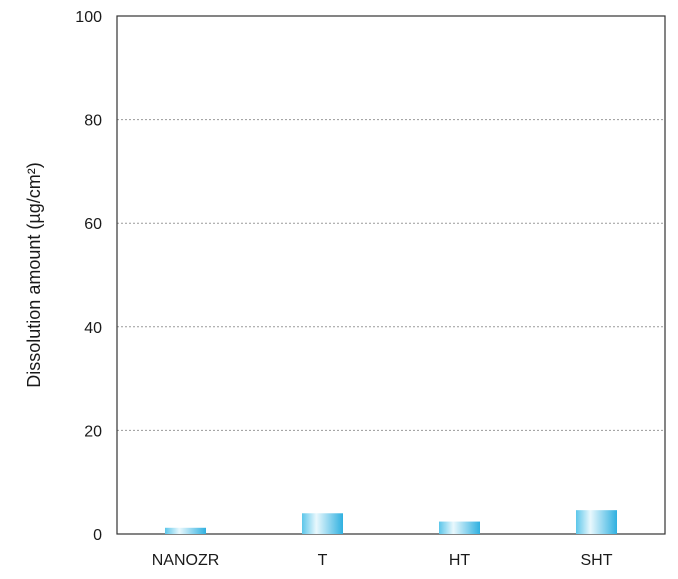  I want to click on bar-t, so click(322, 523).